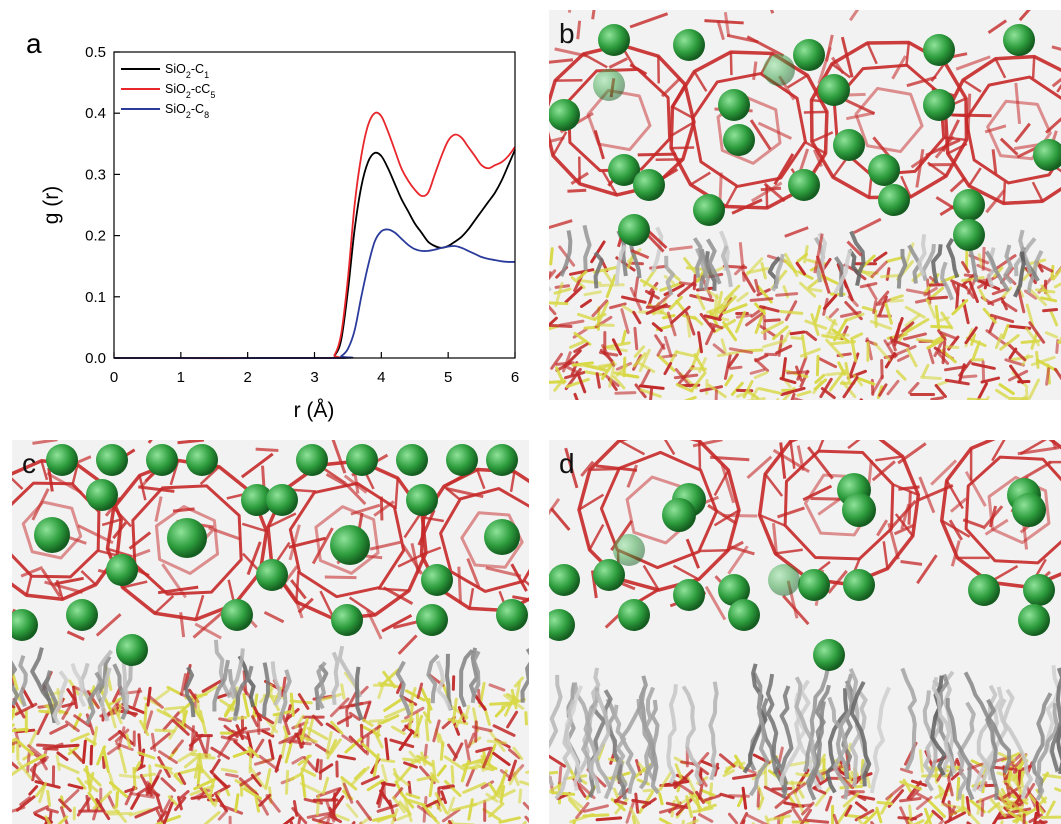 Image resolution: width=1061 pixels, height=824 pixels. Describe the element at coordinates (95, 297) in the screenshot. I see `y-tick-label: 0.1` at that location.